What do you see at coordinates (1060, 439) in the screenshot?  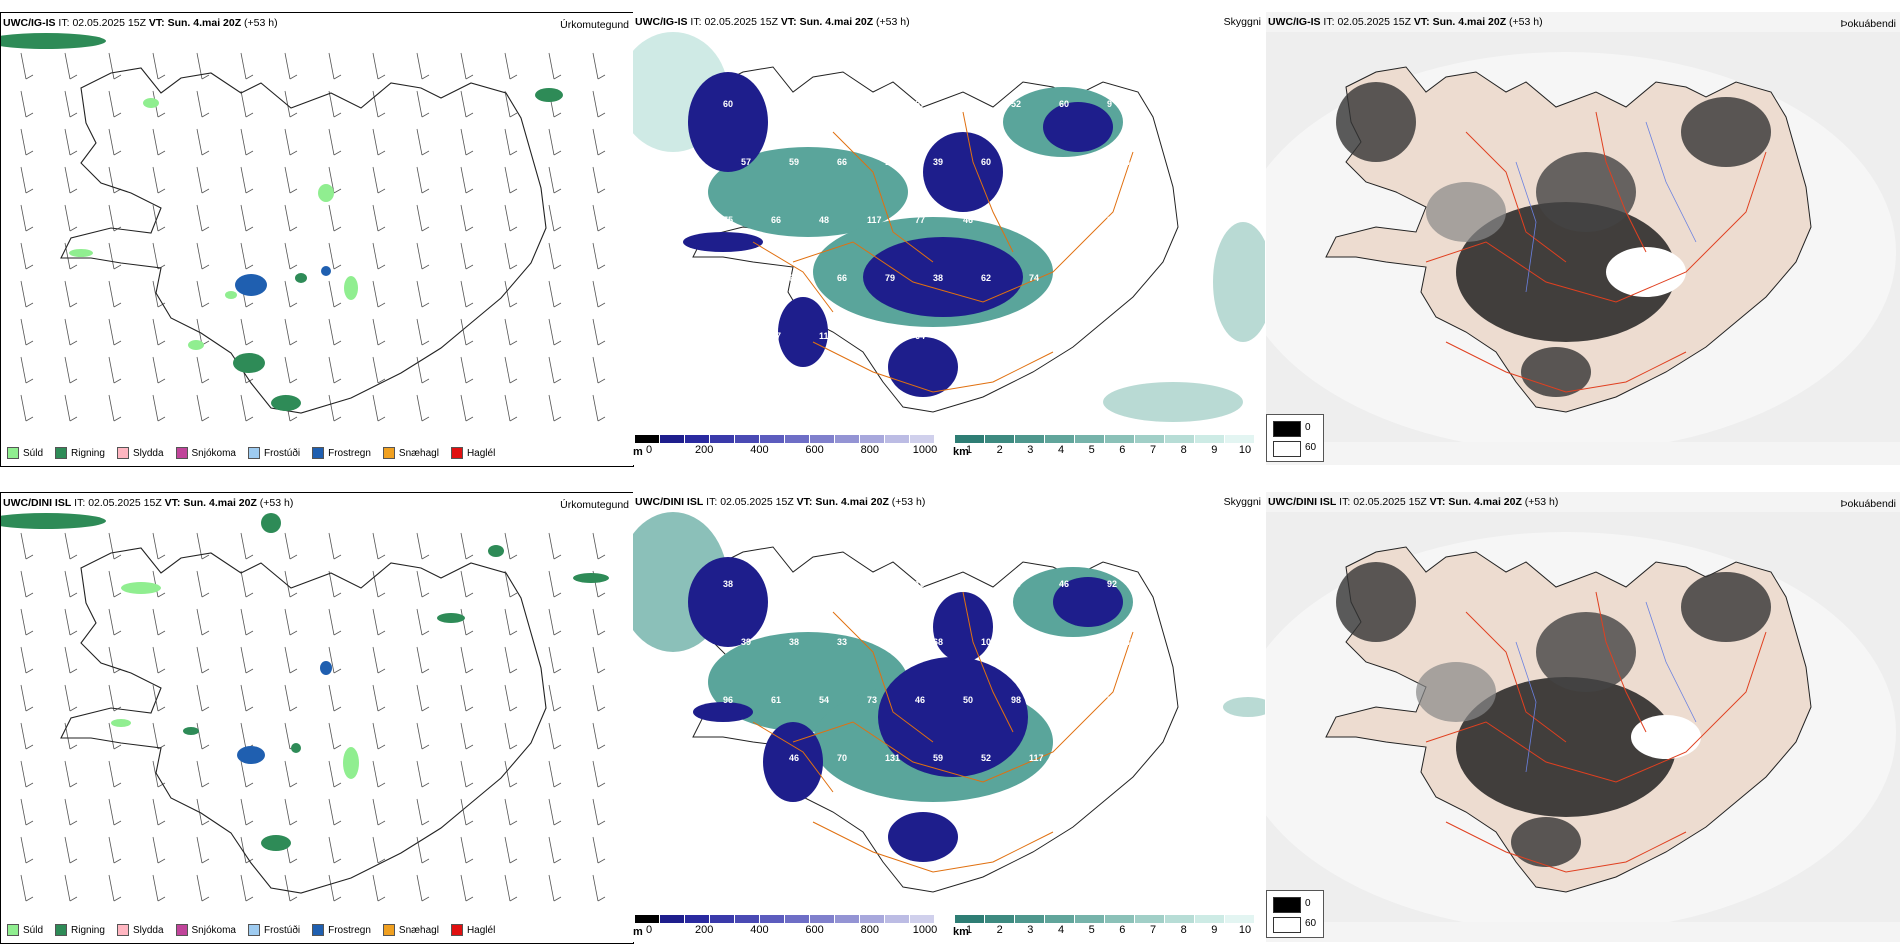 I see `vis-colorbar-swatch` at bounding box center [1060, 439].